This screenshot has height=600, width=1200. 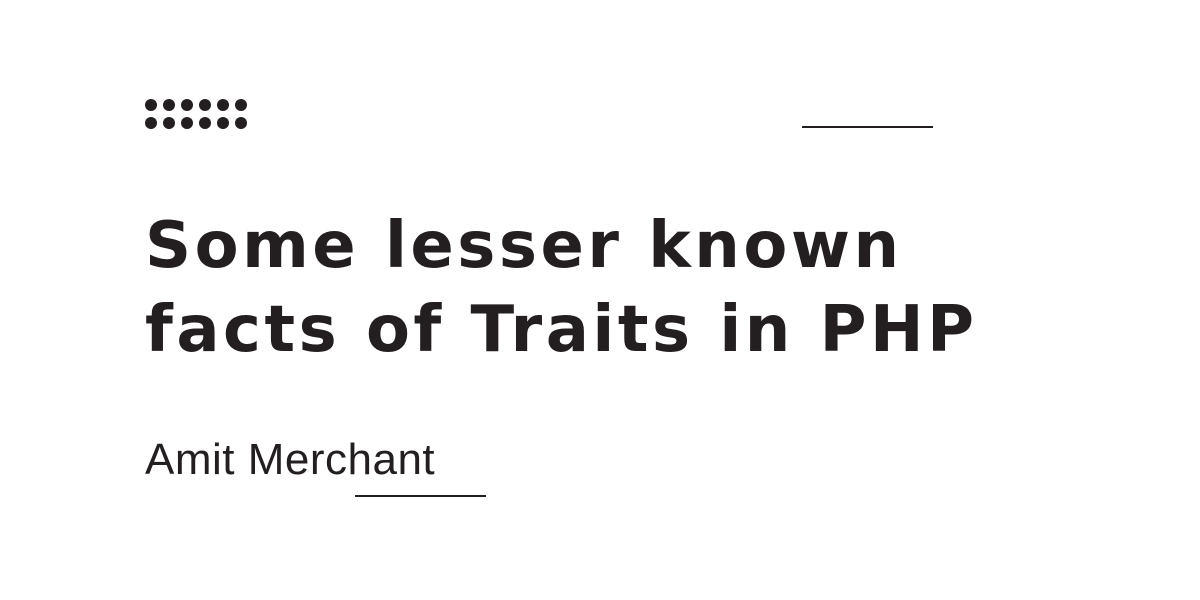 What do you see at coordinates (196, 115) in the screenshot?
I see `dot-grid-icon` at bounding box center [196, 115].